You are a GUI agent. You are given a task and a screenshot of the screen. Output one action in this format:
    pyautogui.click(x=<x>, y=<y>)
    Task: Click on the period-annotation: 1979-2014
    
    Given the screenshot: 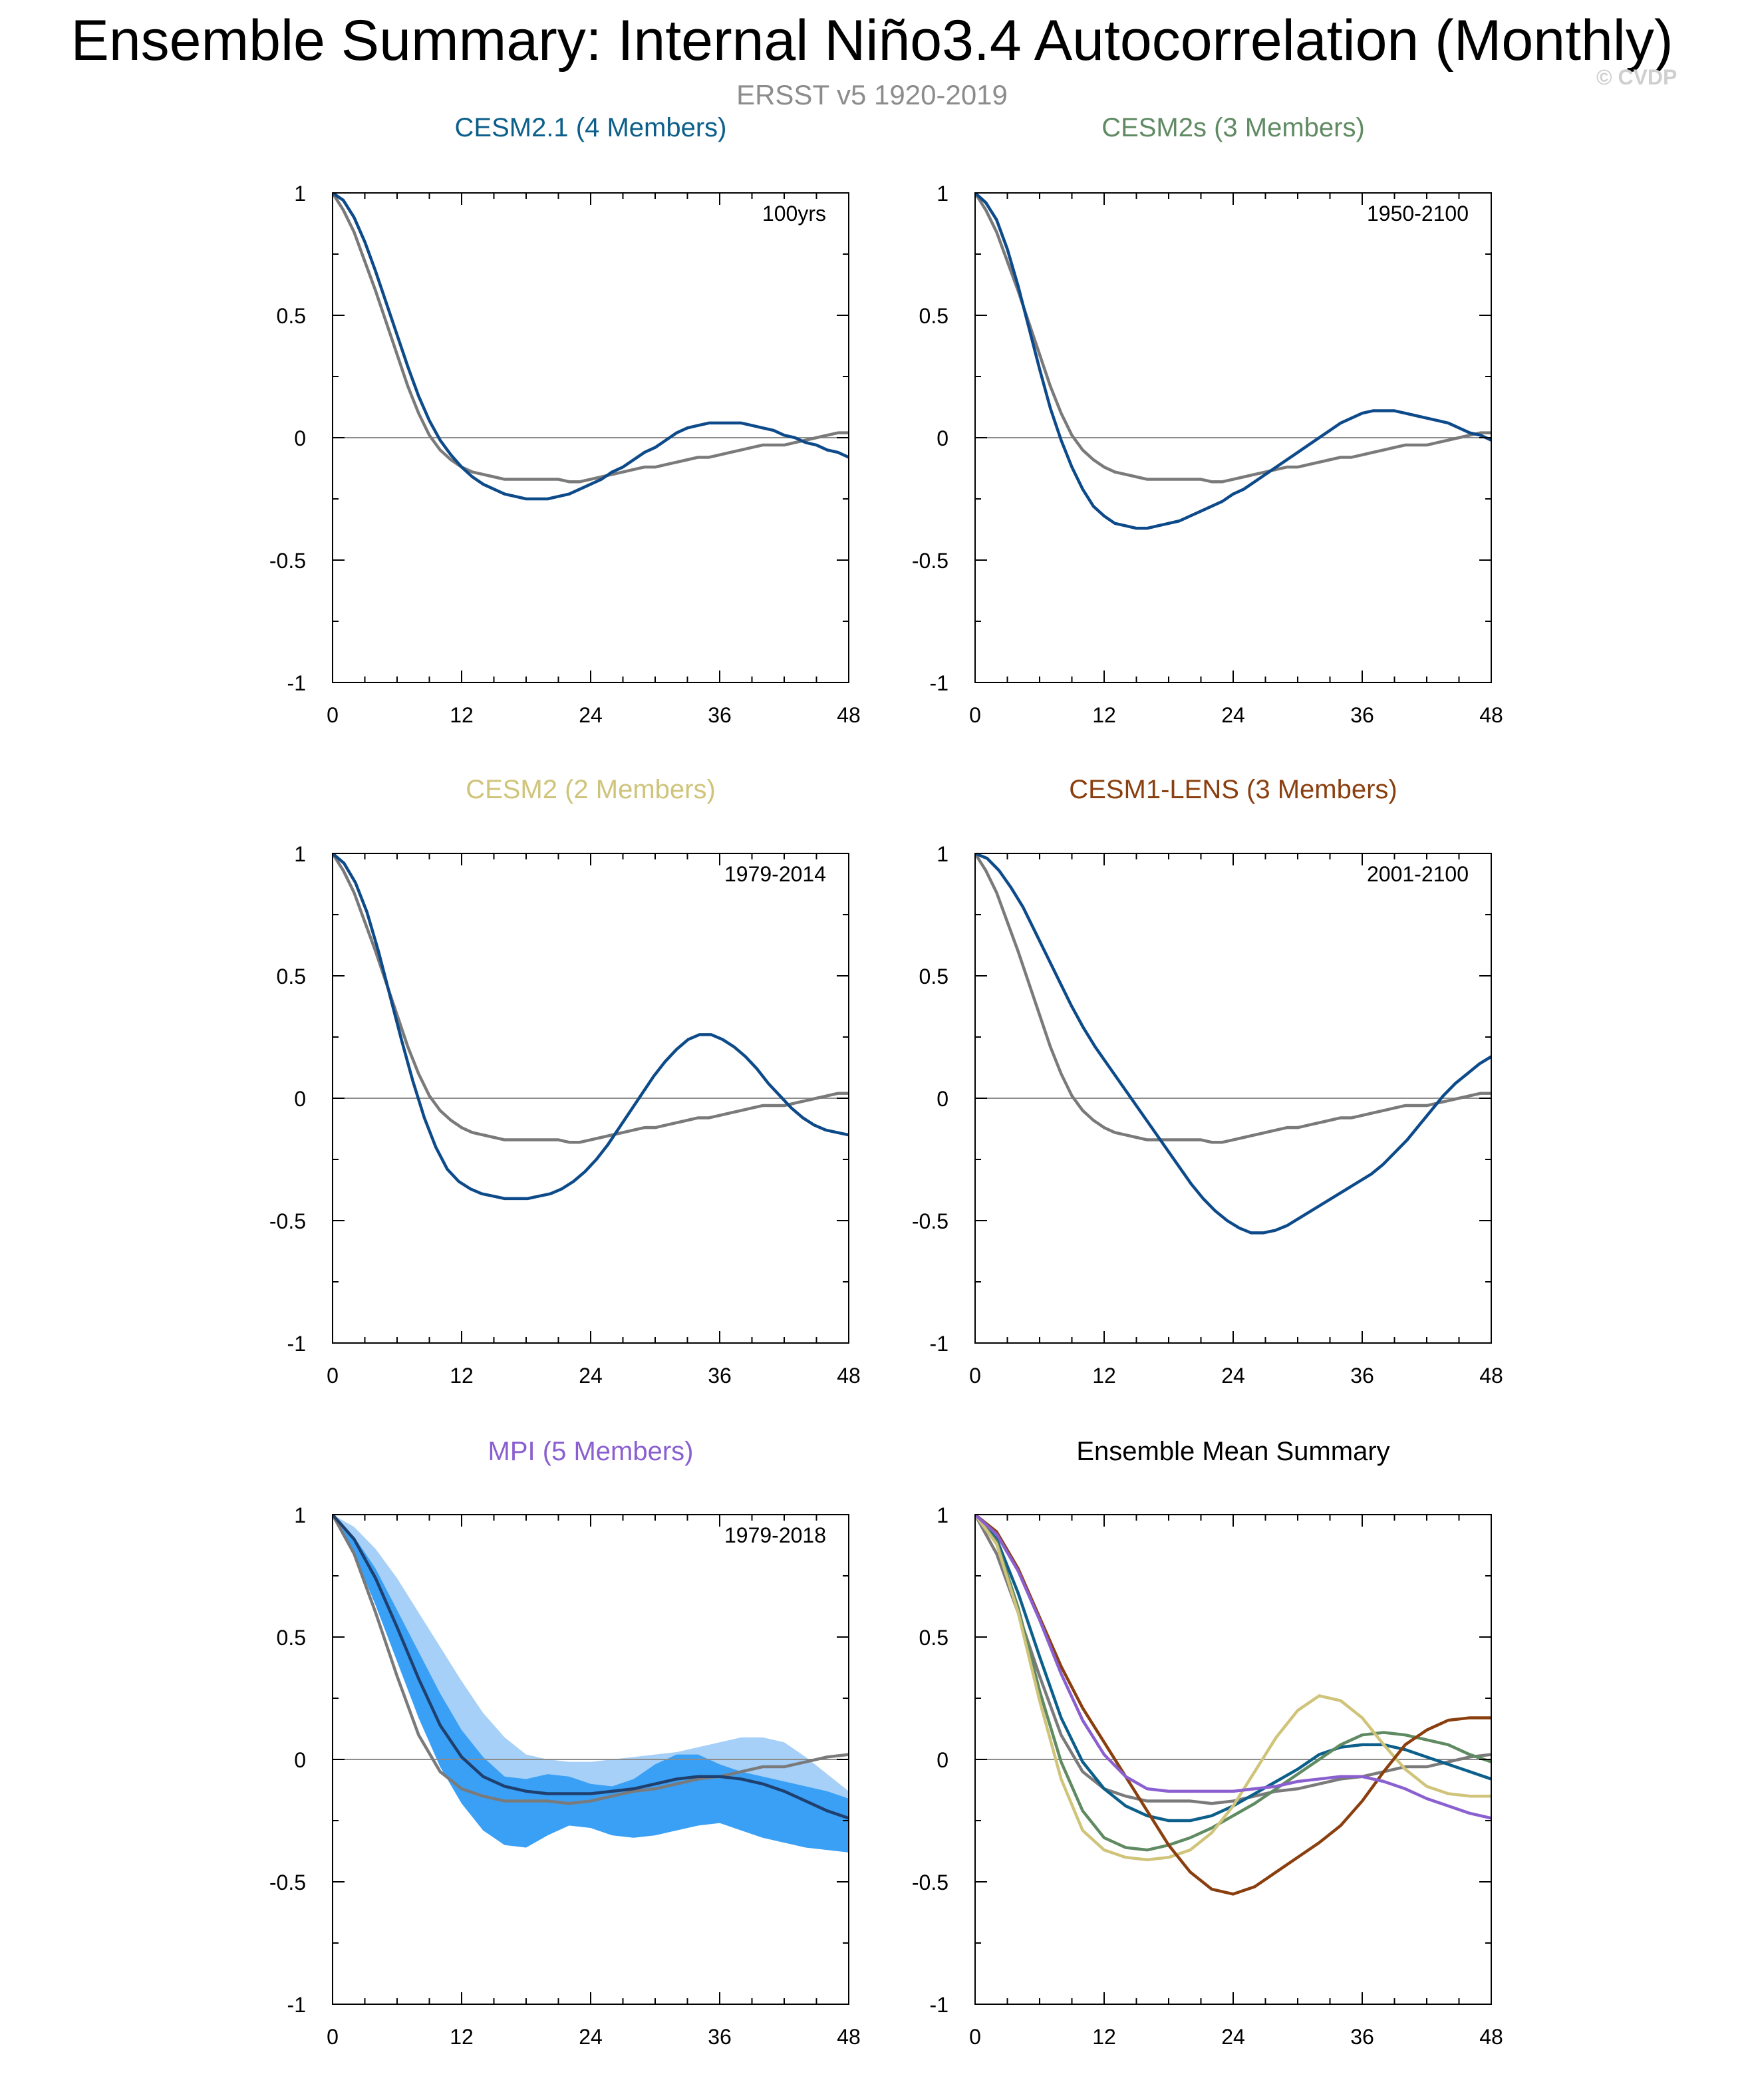 What is the action you would take?
    pyautogui.click(x=775, y=874)
    